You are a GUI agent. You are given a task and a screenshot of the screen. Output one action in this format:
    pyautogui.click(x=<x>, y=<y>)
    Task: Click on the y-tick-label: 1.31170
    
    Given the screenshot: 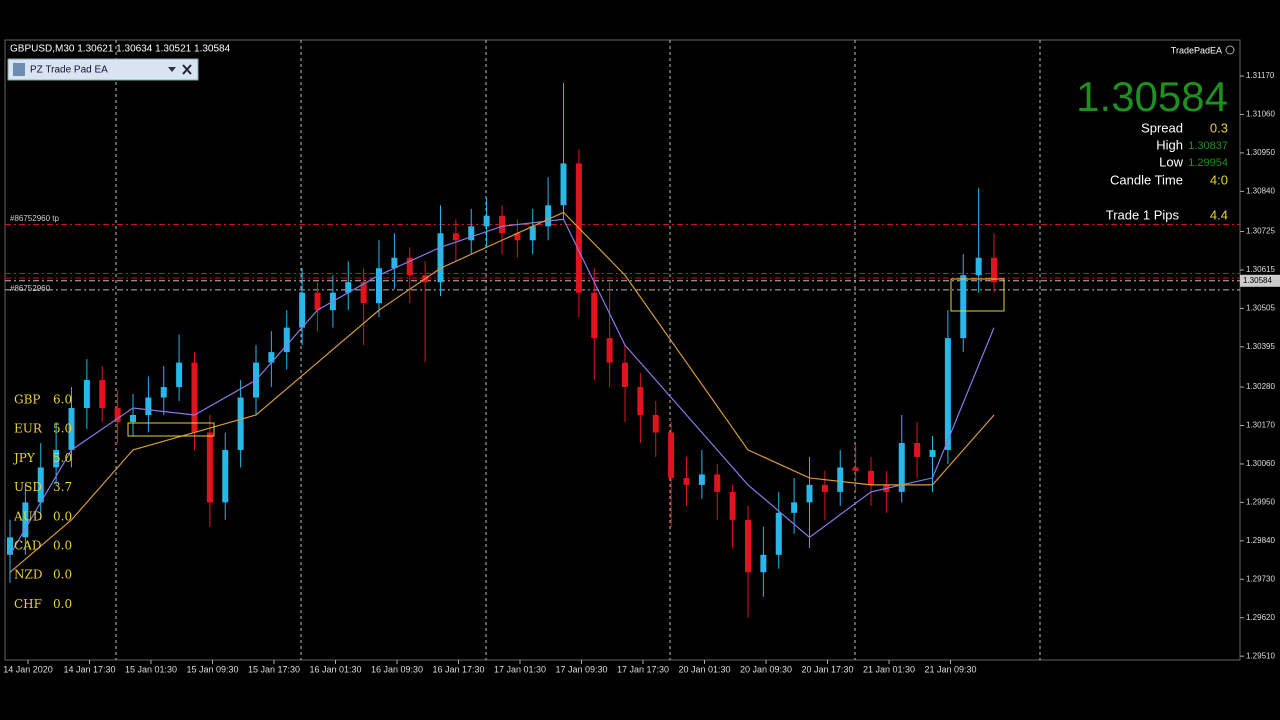 What is the action you would take?
    pyautogui.click(x=1260, y=75)
    